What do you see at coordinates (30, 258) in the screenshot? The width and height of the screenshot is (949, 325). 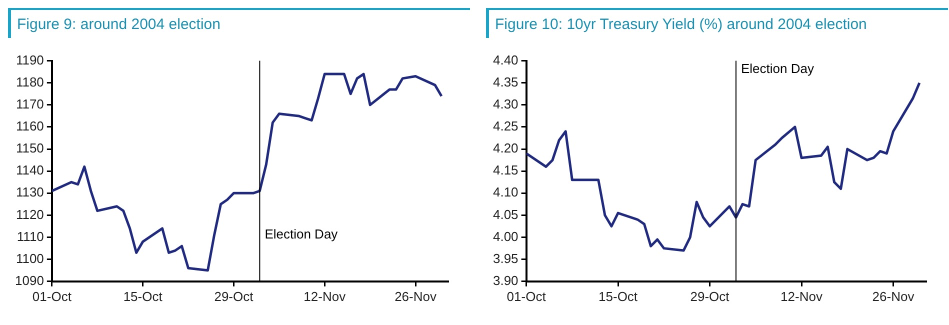 I see `y-tick-label: 1100` at bounding box center [30, 258].